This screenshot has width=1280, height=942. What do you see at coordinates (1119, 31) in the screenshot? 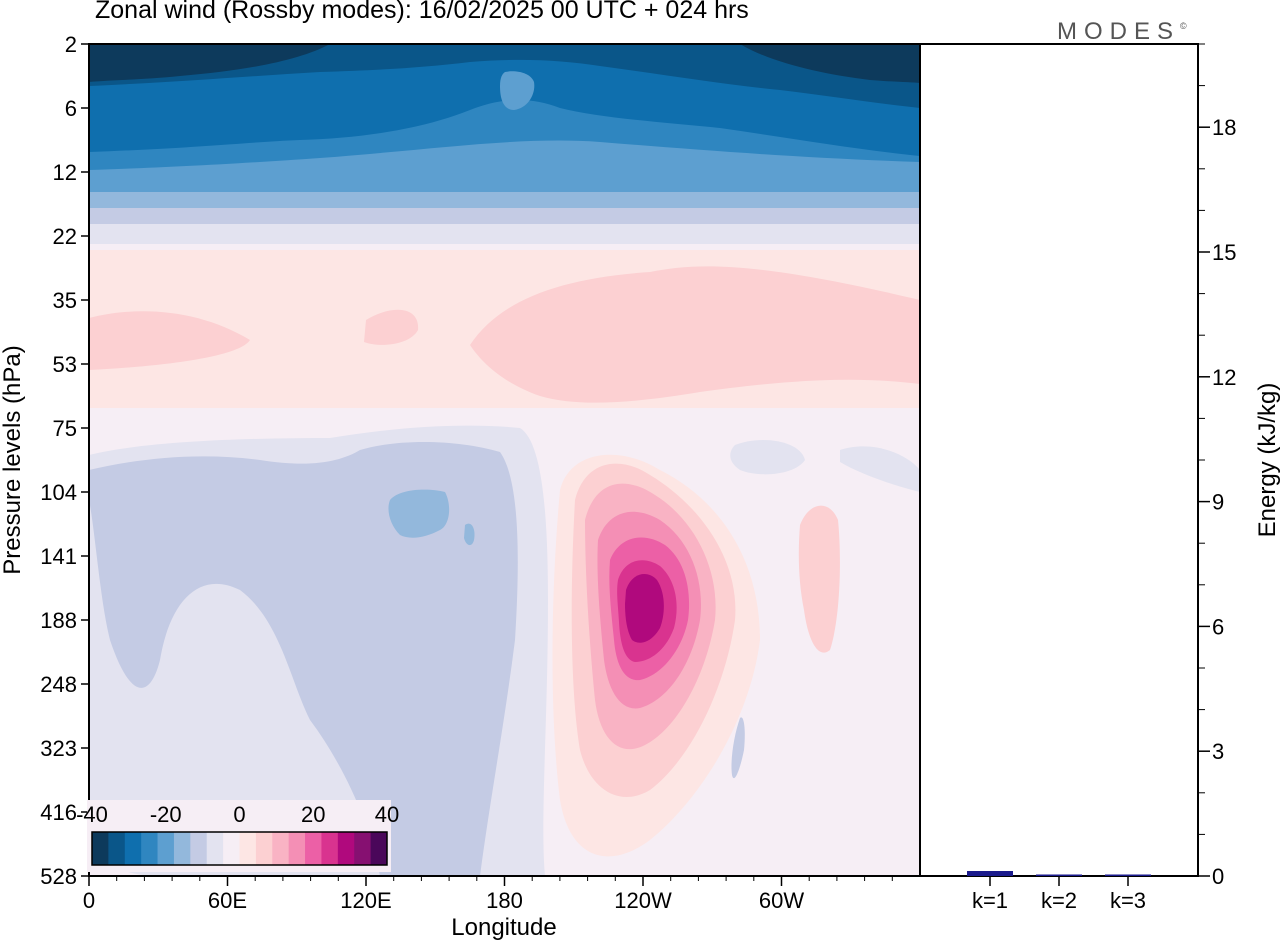
I see `logo-text: MODES` at bounding box center [1119, 31].